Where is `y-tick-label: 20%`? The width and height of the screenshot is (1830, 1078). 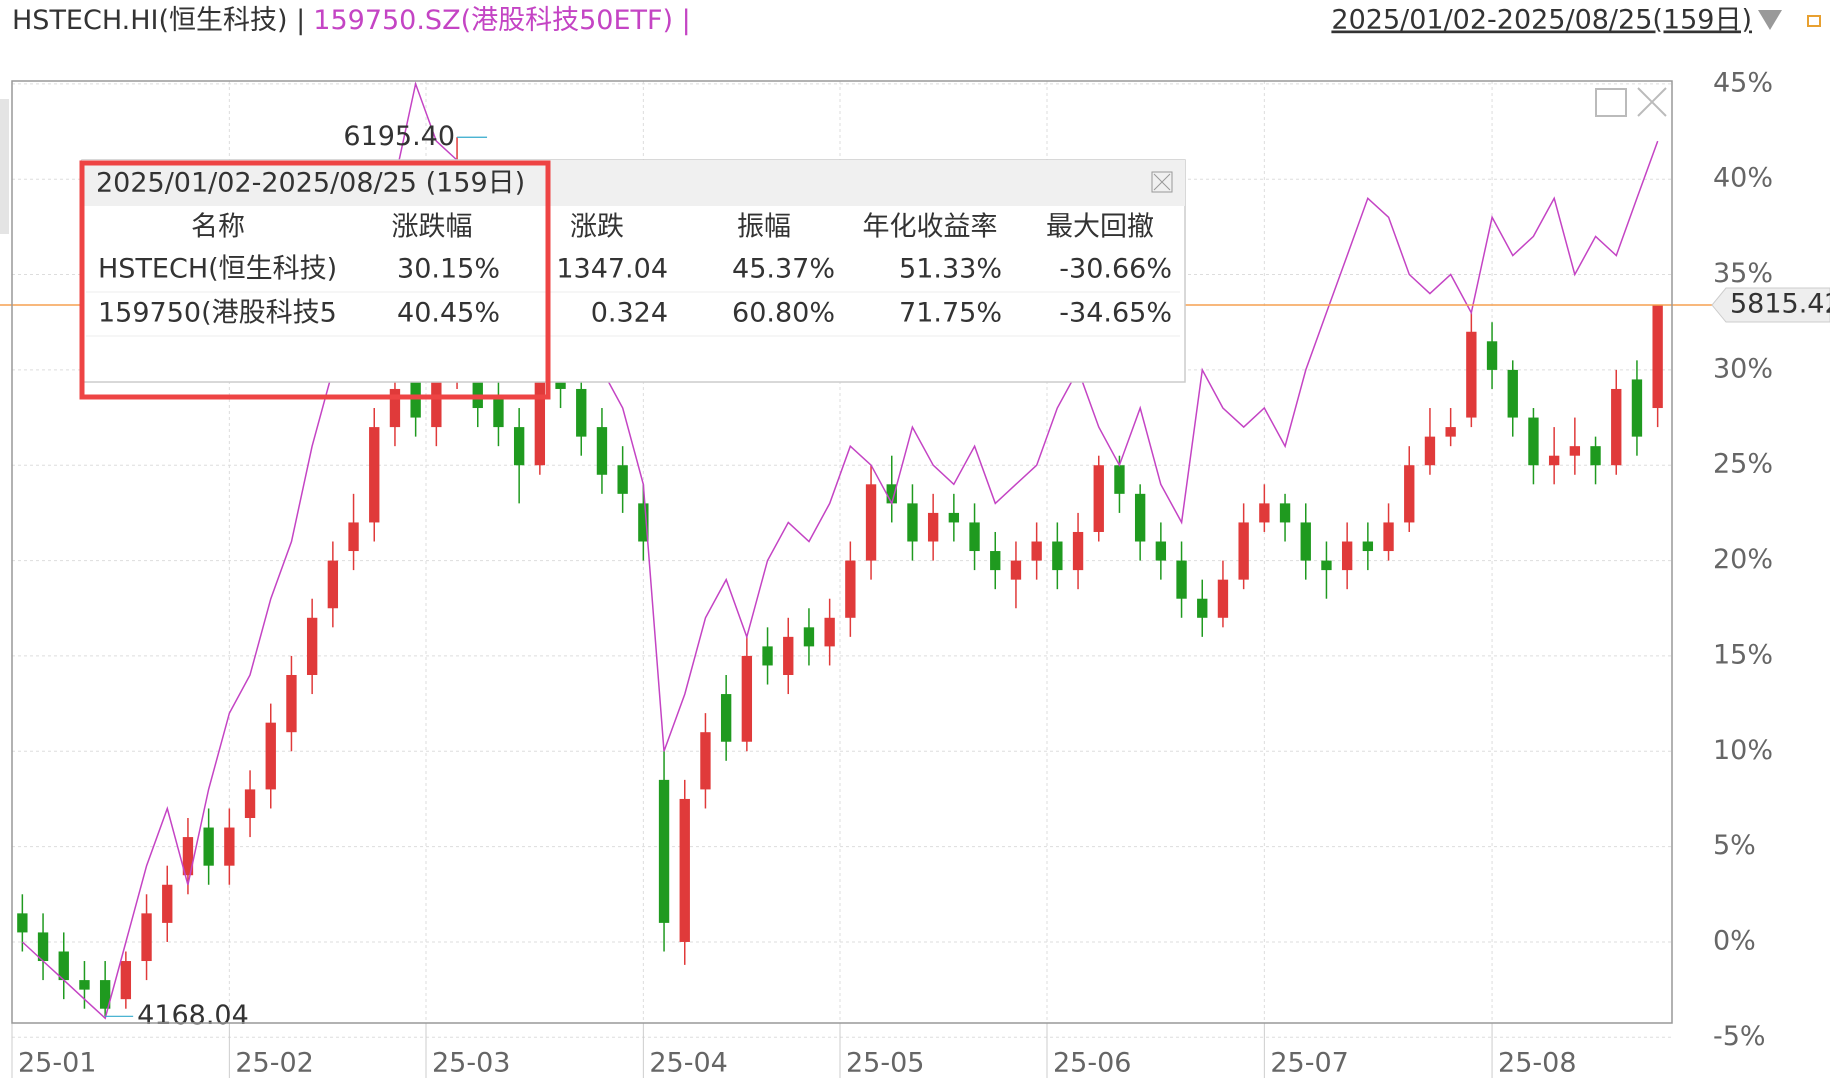 y-tick-label: 20% is located at coordinates (1743, 559).